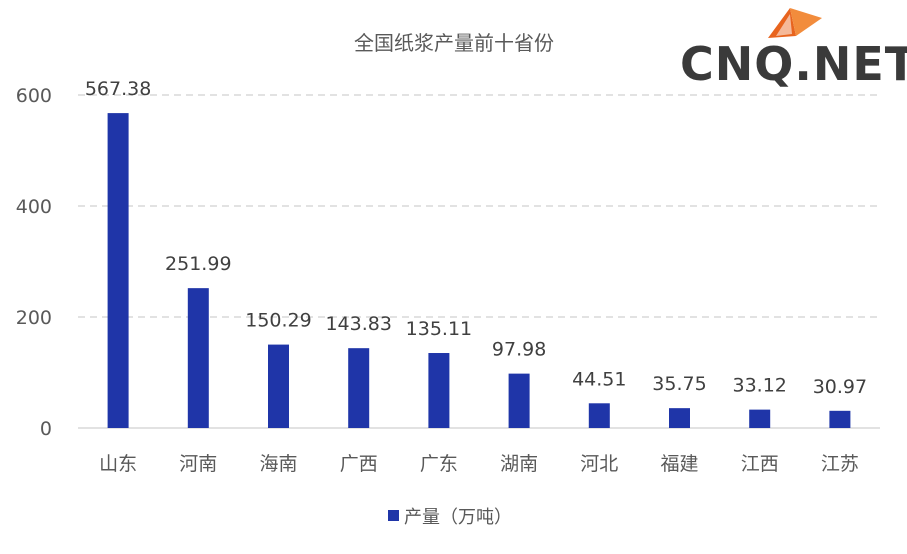 The height and width of the screenshot is (554, 907). Describe the element at coordinates (198, 264) in the screenshot. I see `data-label: 251.99` at that location.